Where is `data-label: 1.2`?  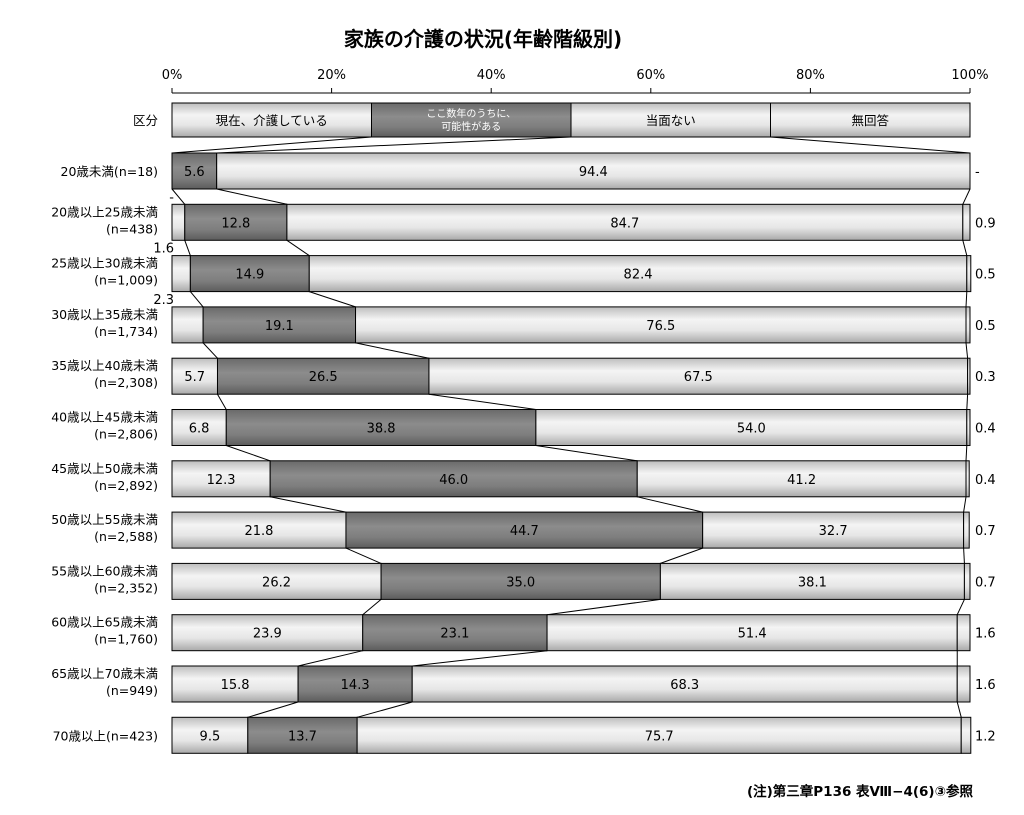 data-label: 1.2 is located at coordinates (985, 736).